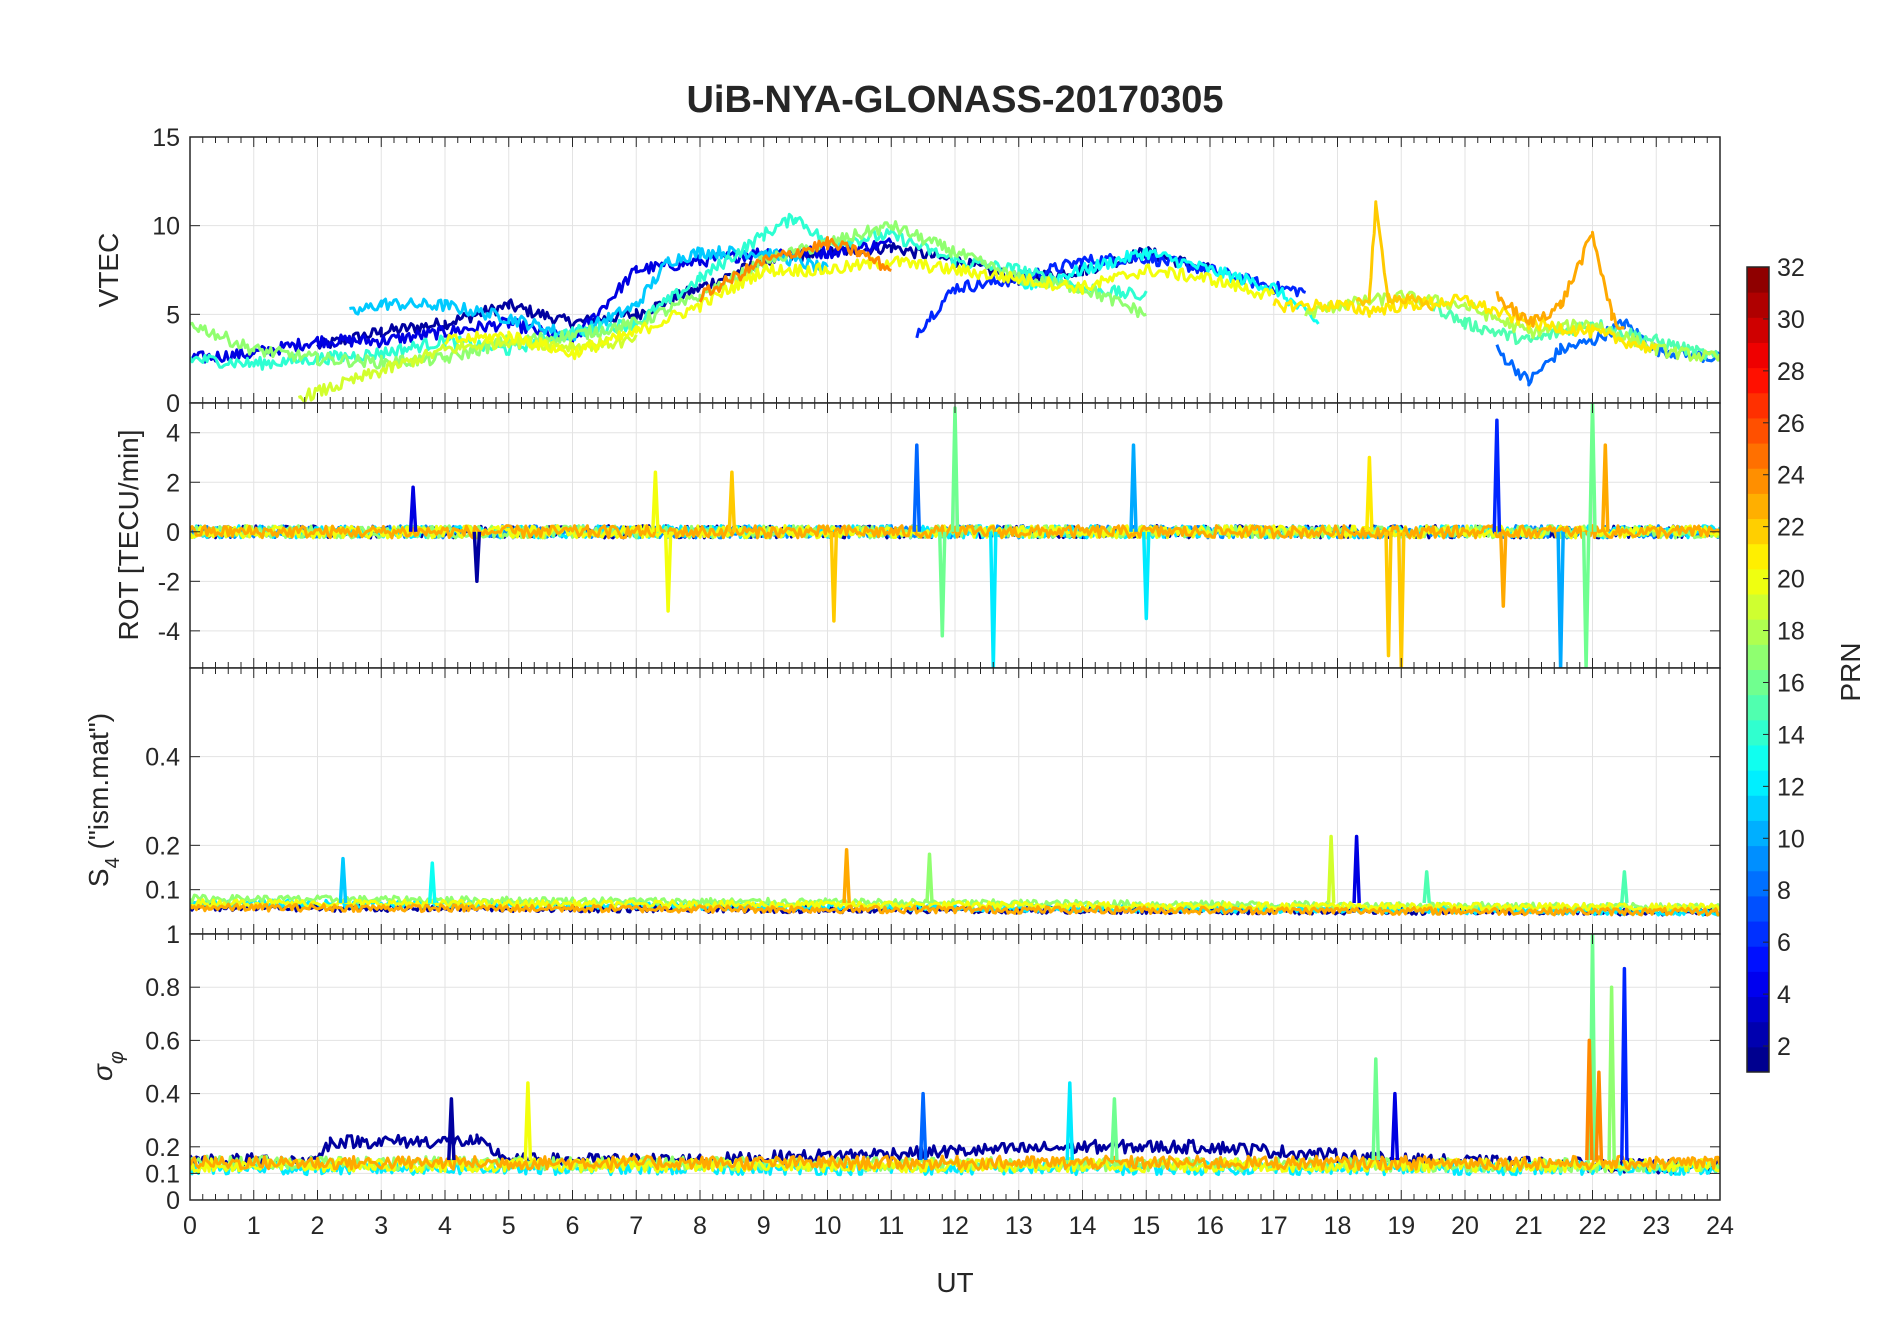 Image resolution: width=1902 pixels, height=1335 pixels. Describe the element at coordinates (190, 1226) in the screenshot. I see `x-tick-label: 0` at that location.